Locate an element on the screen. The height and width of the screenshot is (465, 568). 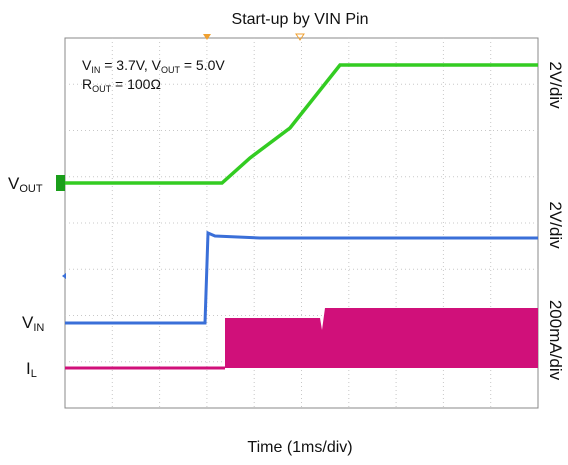
x-axis-label: Time (1ms/div) is located at coordinates (299, 447).